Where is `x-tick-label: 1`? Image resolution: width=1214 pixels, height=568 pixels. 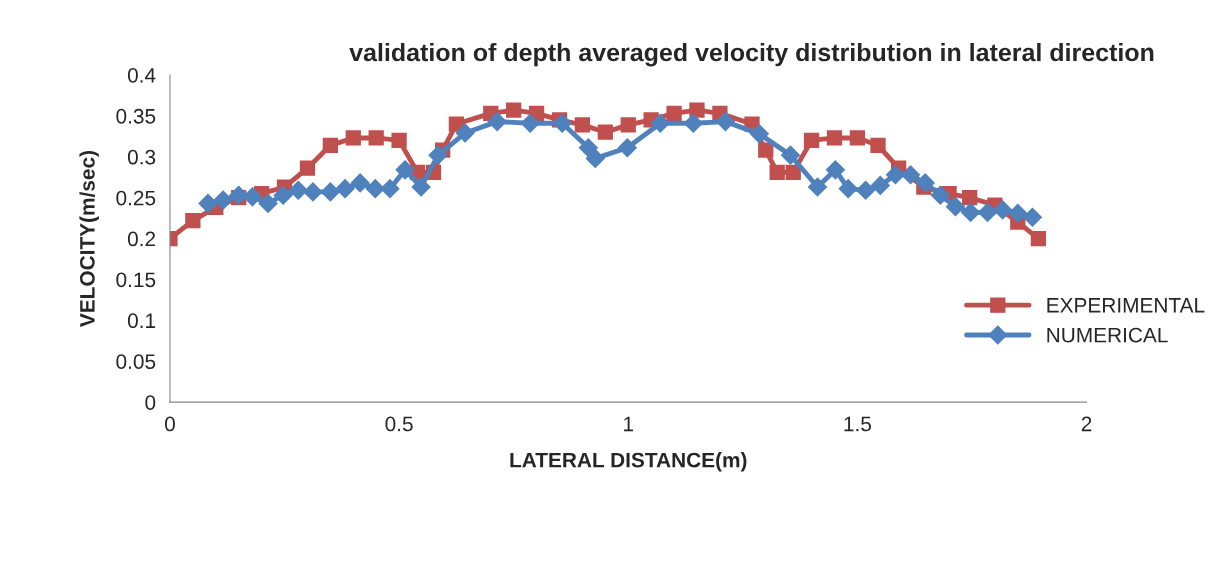 x-tick-label: 1 is located at coordinates (629, 424).